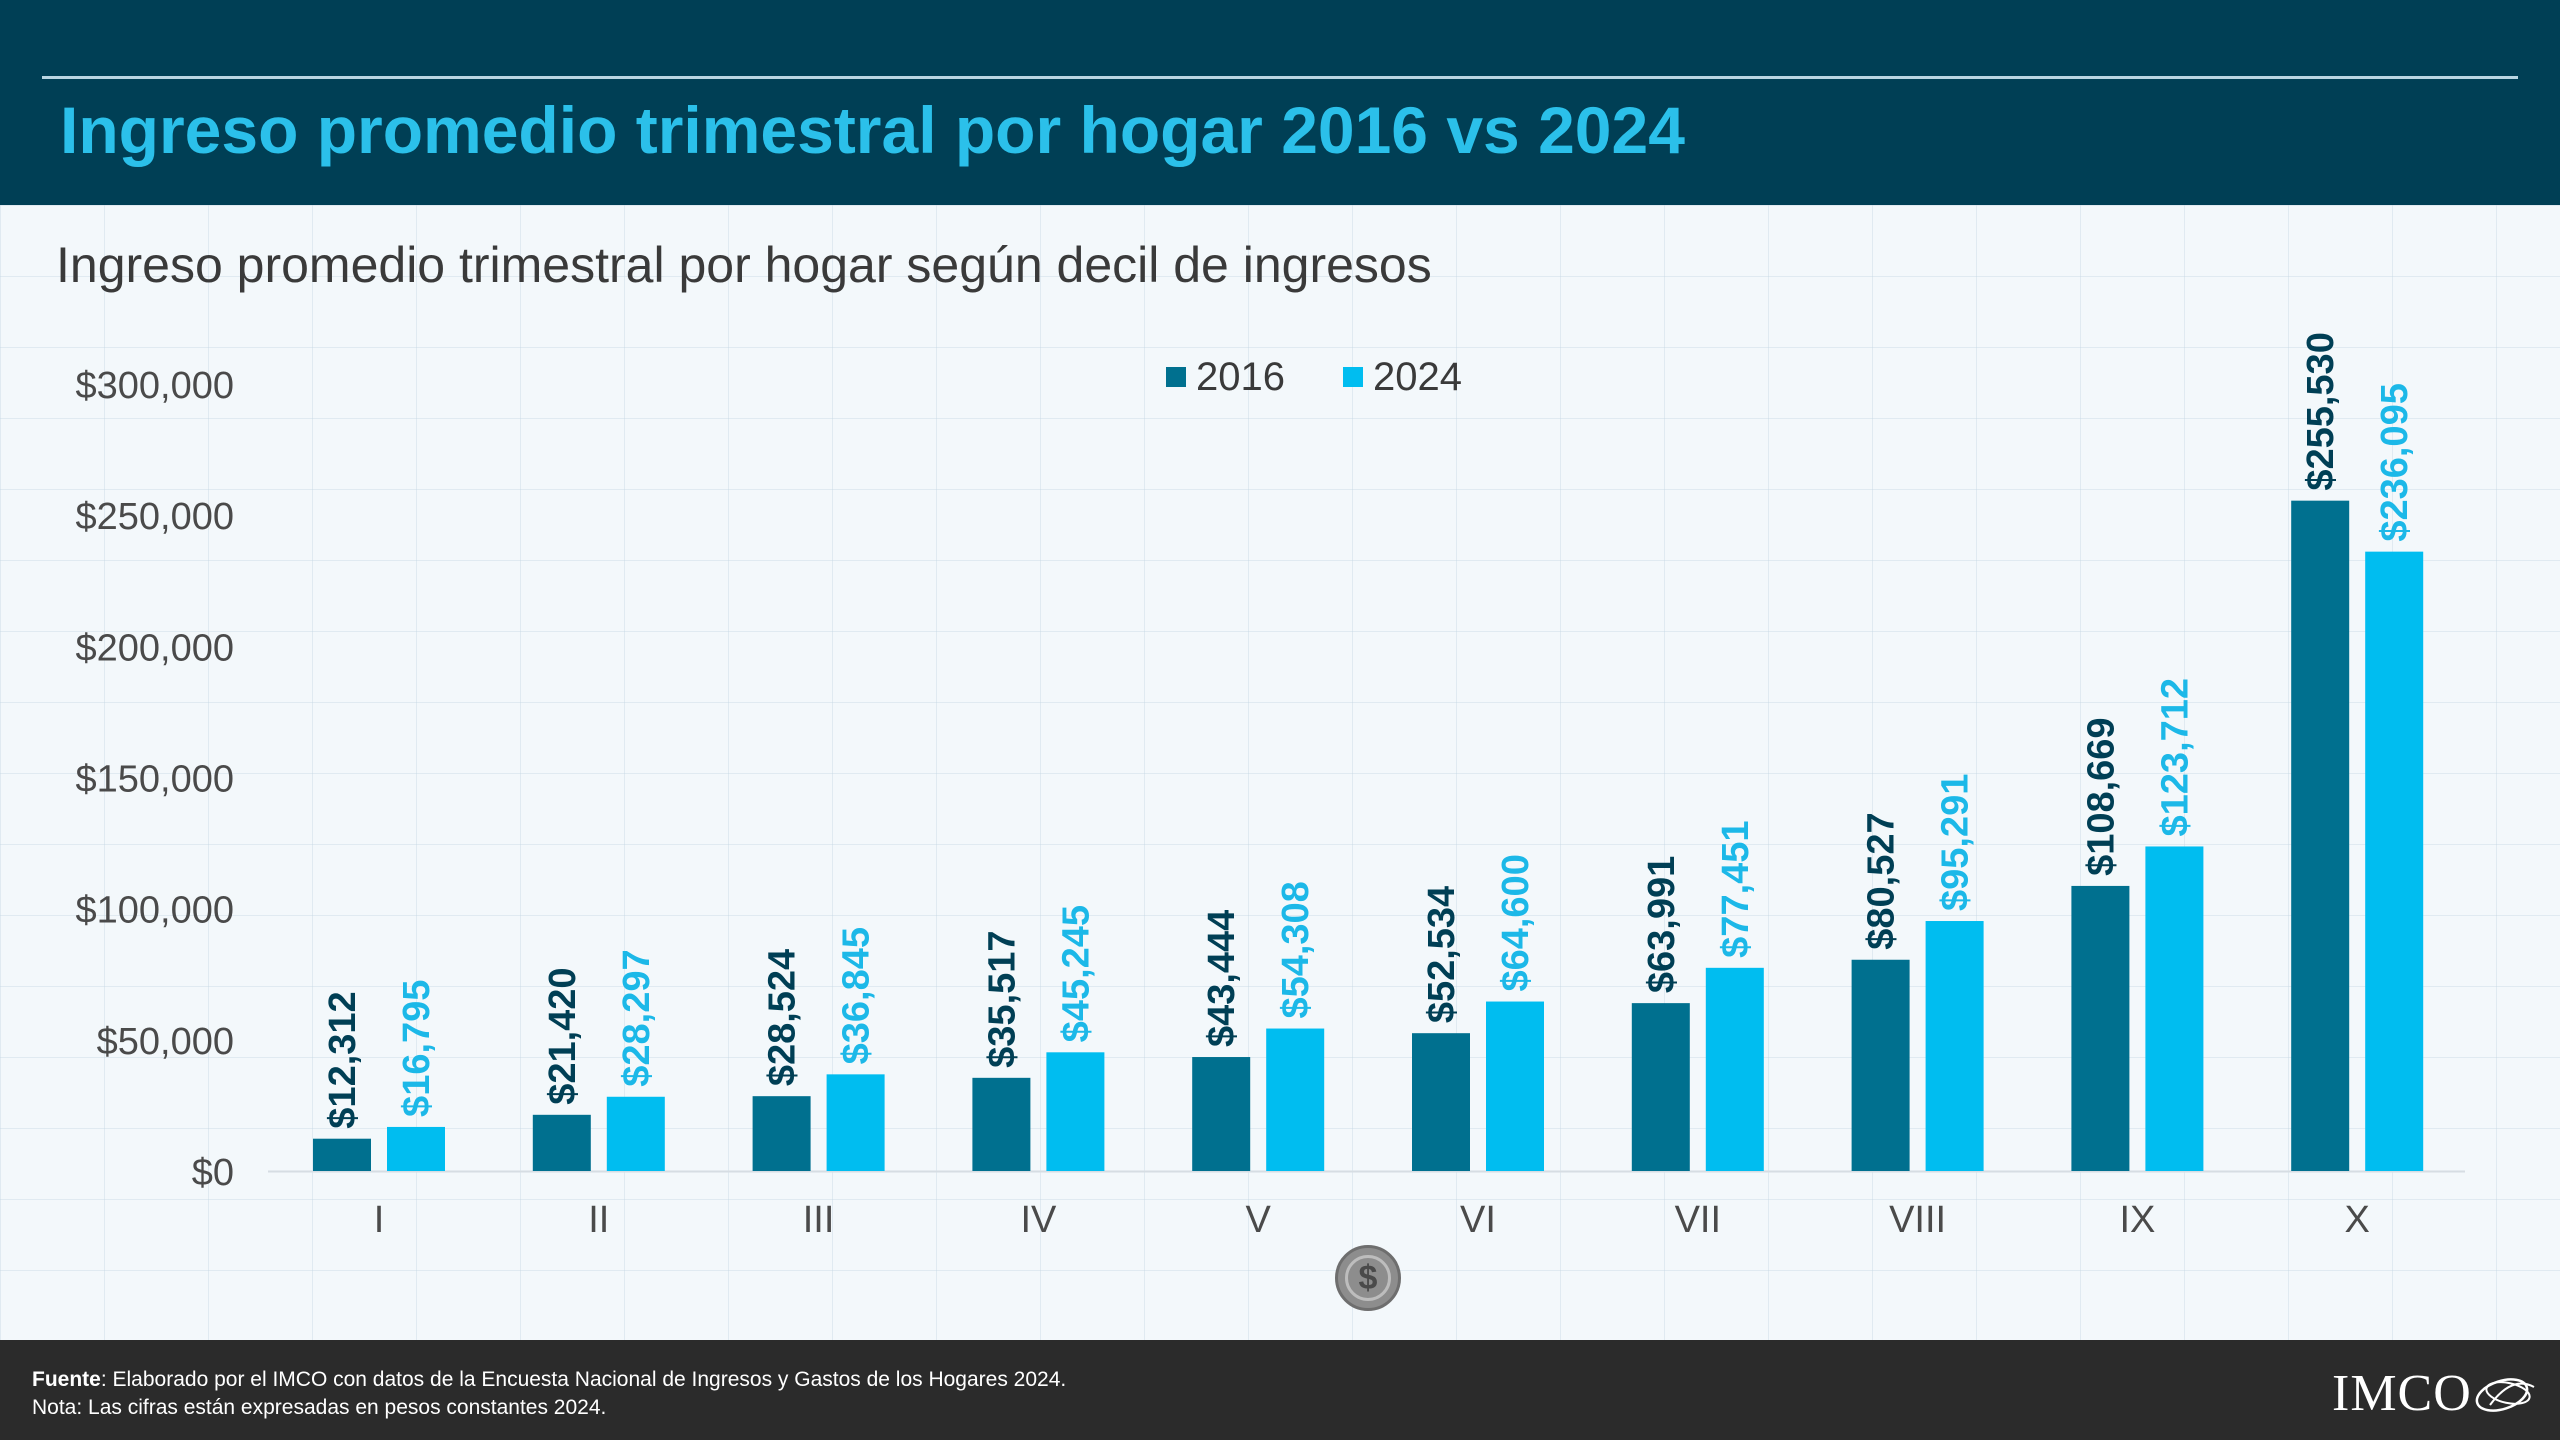 The image size is (2560, 1440). I want to click on data-label-2024-V: $54,308, so click(1296, 949).